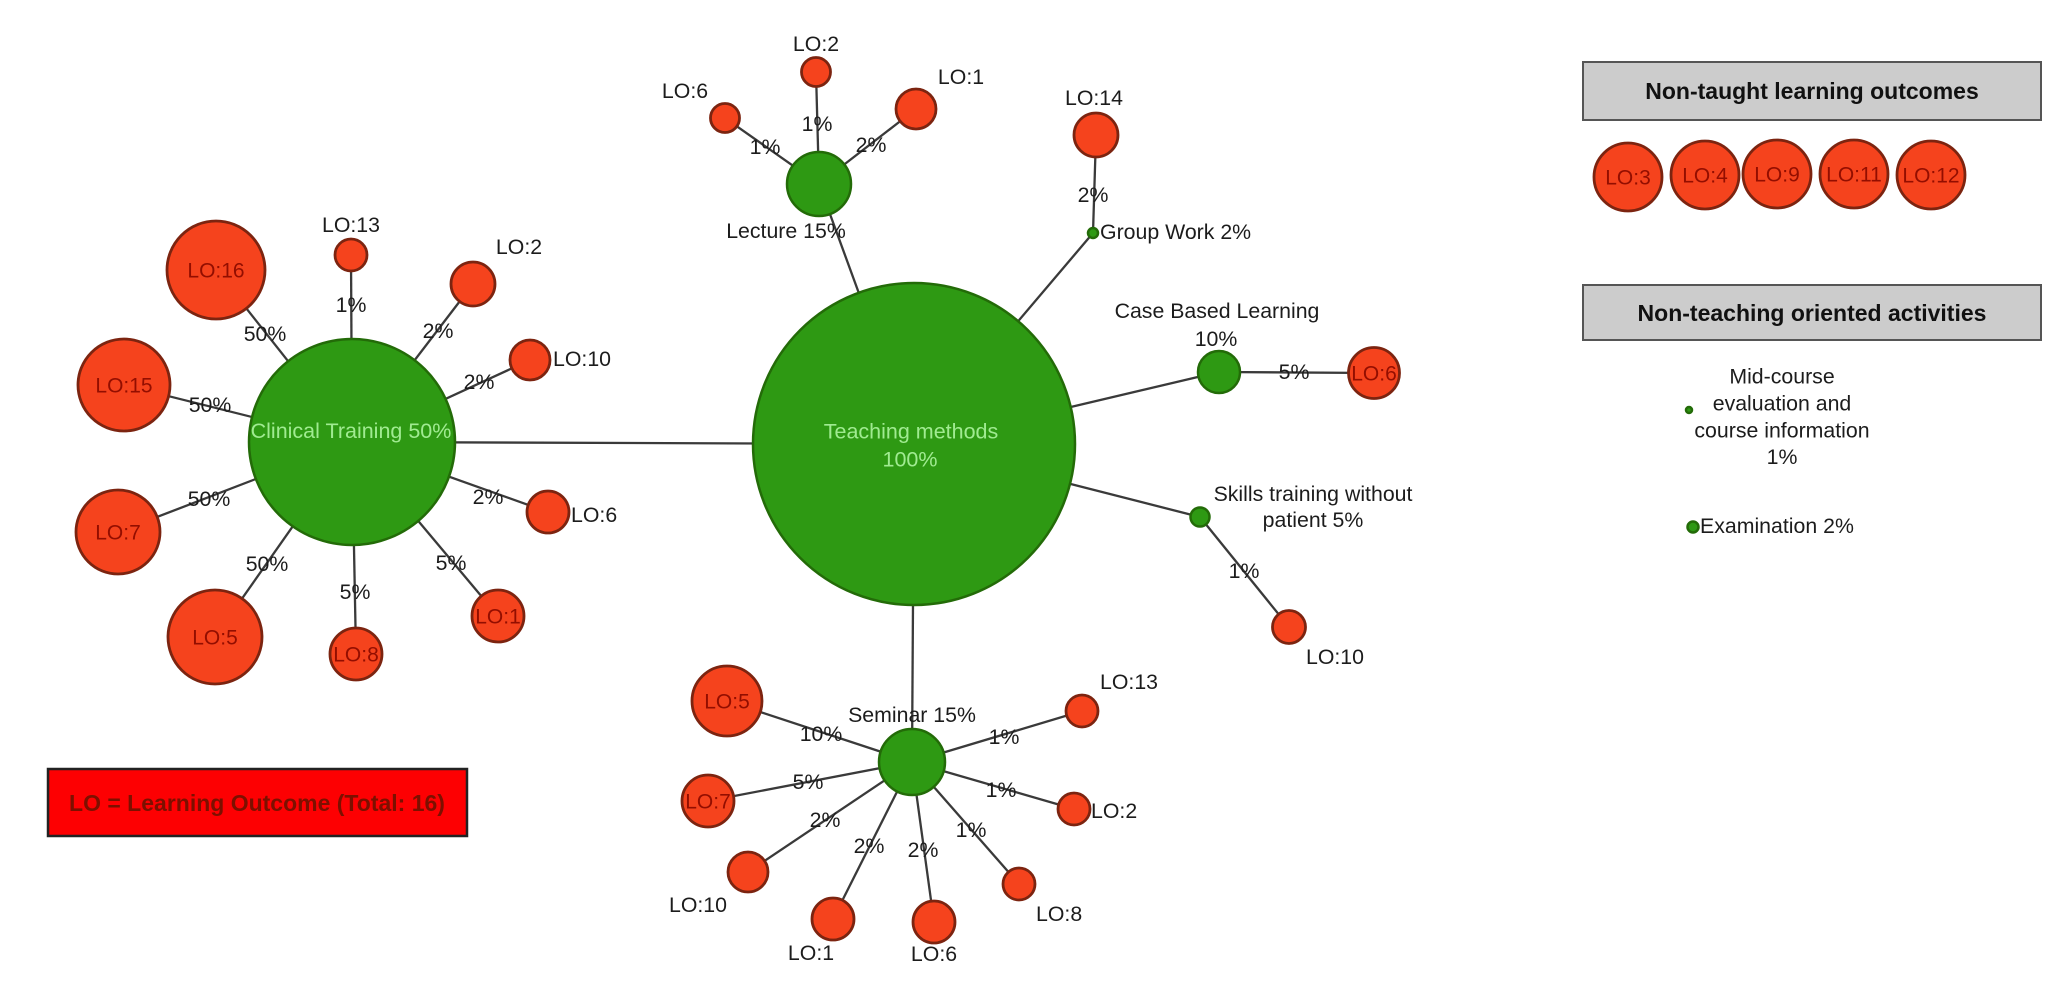 This screenshot has height=1001, width=2059. Describe the element at coordinates (257, 803) in the screenshot. I see `svg-text:LO = Learning Outcome (Total:: LO = Learning Outcome (Total: 16)` at that location.